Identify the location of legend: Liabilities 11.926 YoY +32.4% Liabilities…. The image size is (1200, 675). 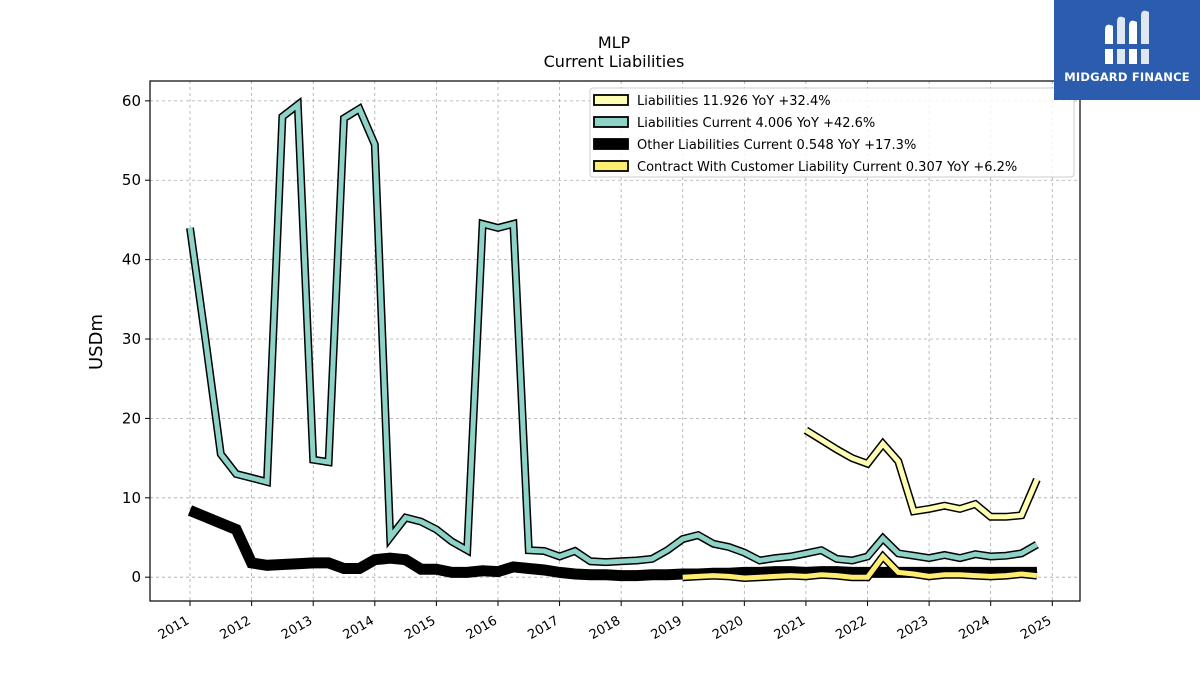
(832, 132).